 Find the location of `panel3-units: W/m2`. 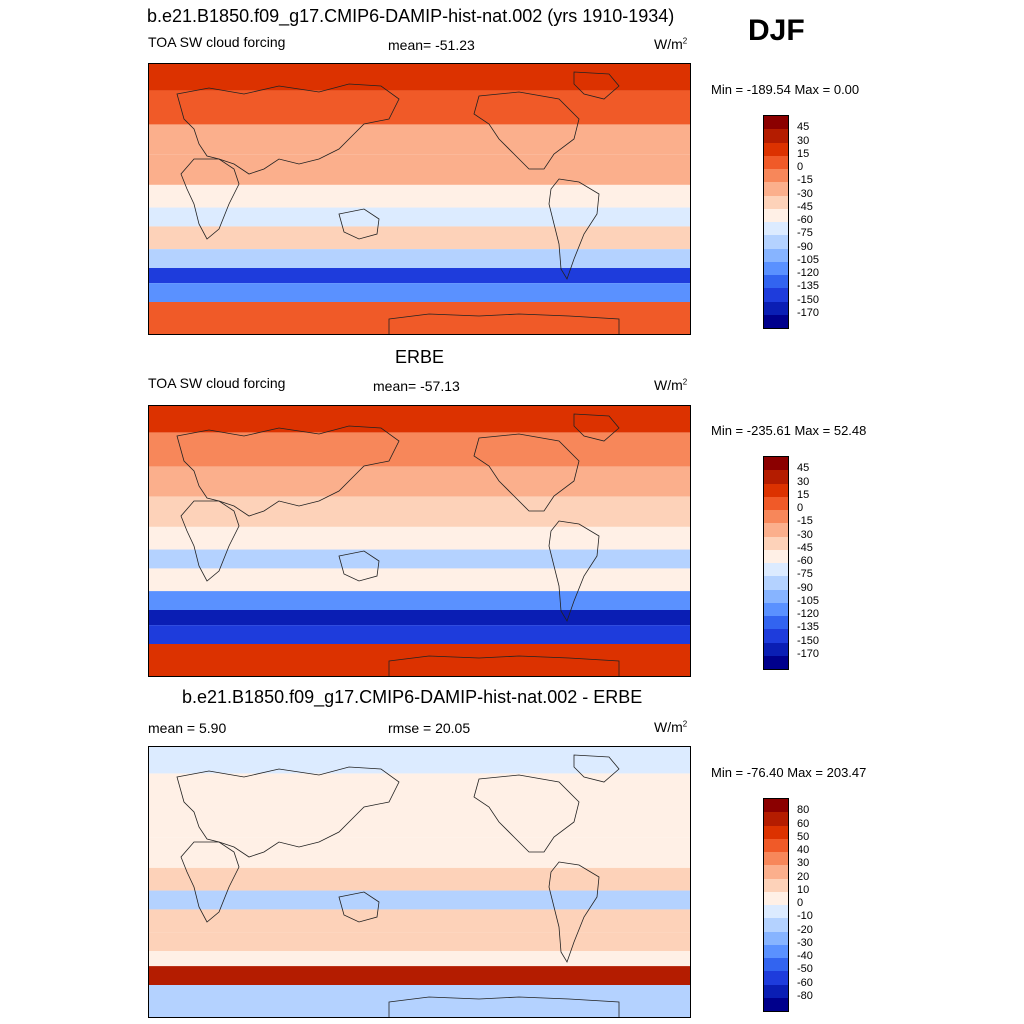

panel3-units: W/m2 is located at coordinates (671, 727).